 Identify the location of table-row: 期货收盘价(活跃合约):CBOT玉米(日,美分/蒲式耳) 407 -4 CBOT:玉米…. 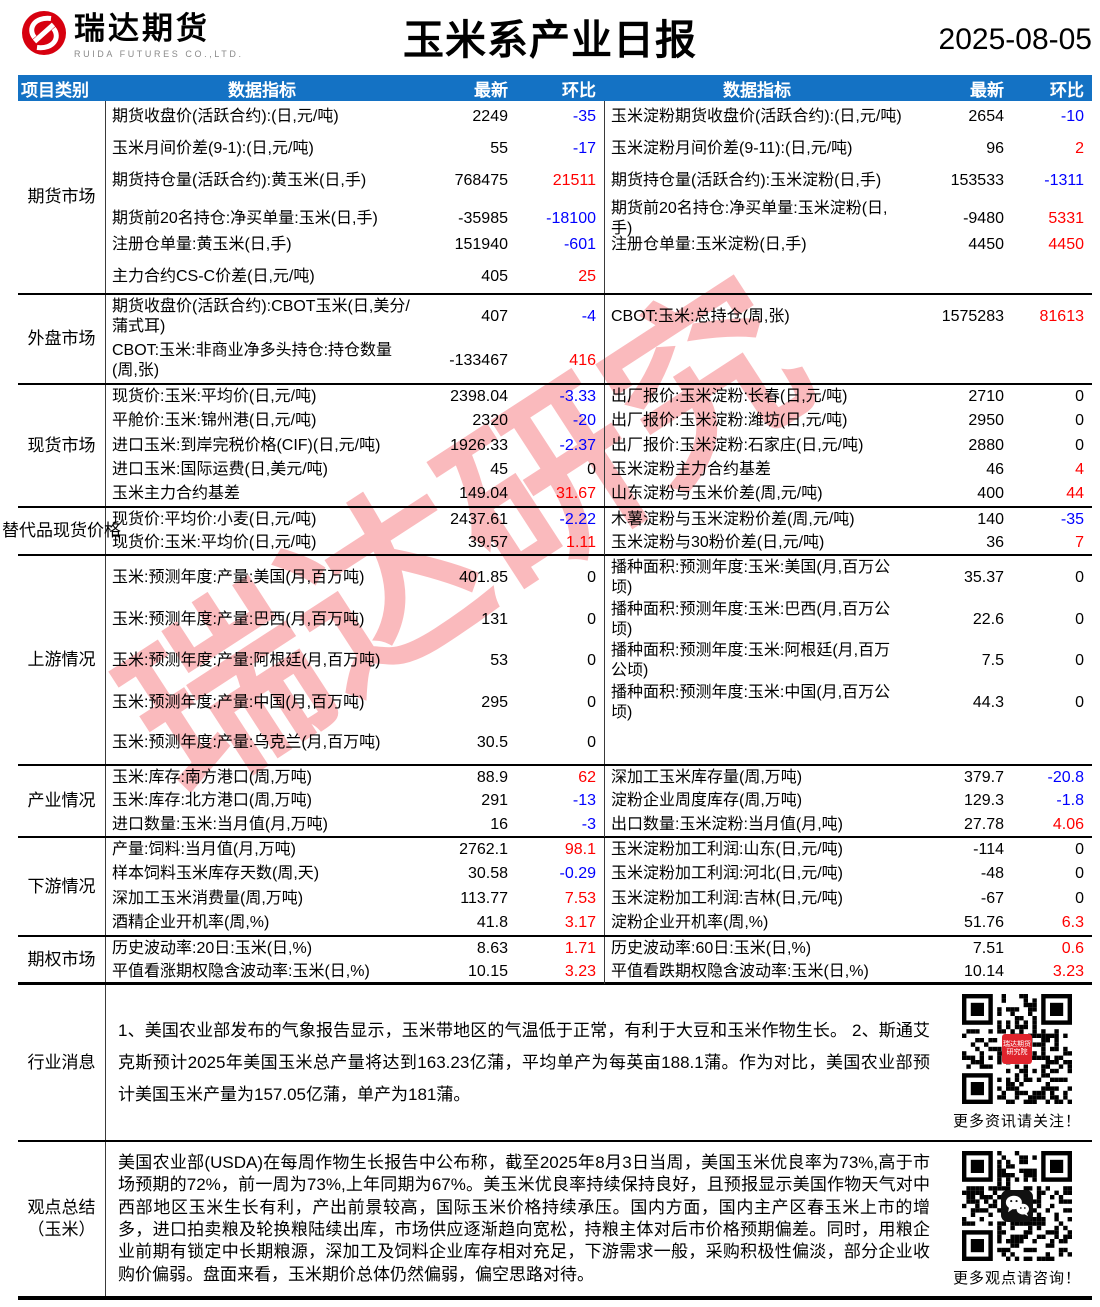
(599, 317).